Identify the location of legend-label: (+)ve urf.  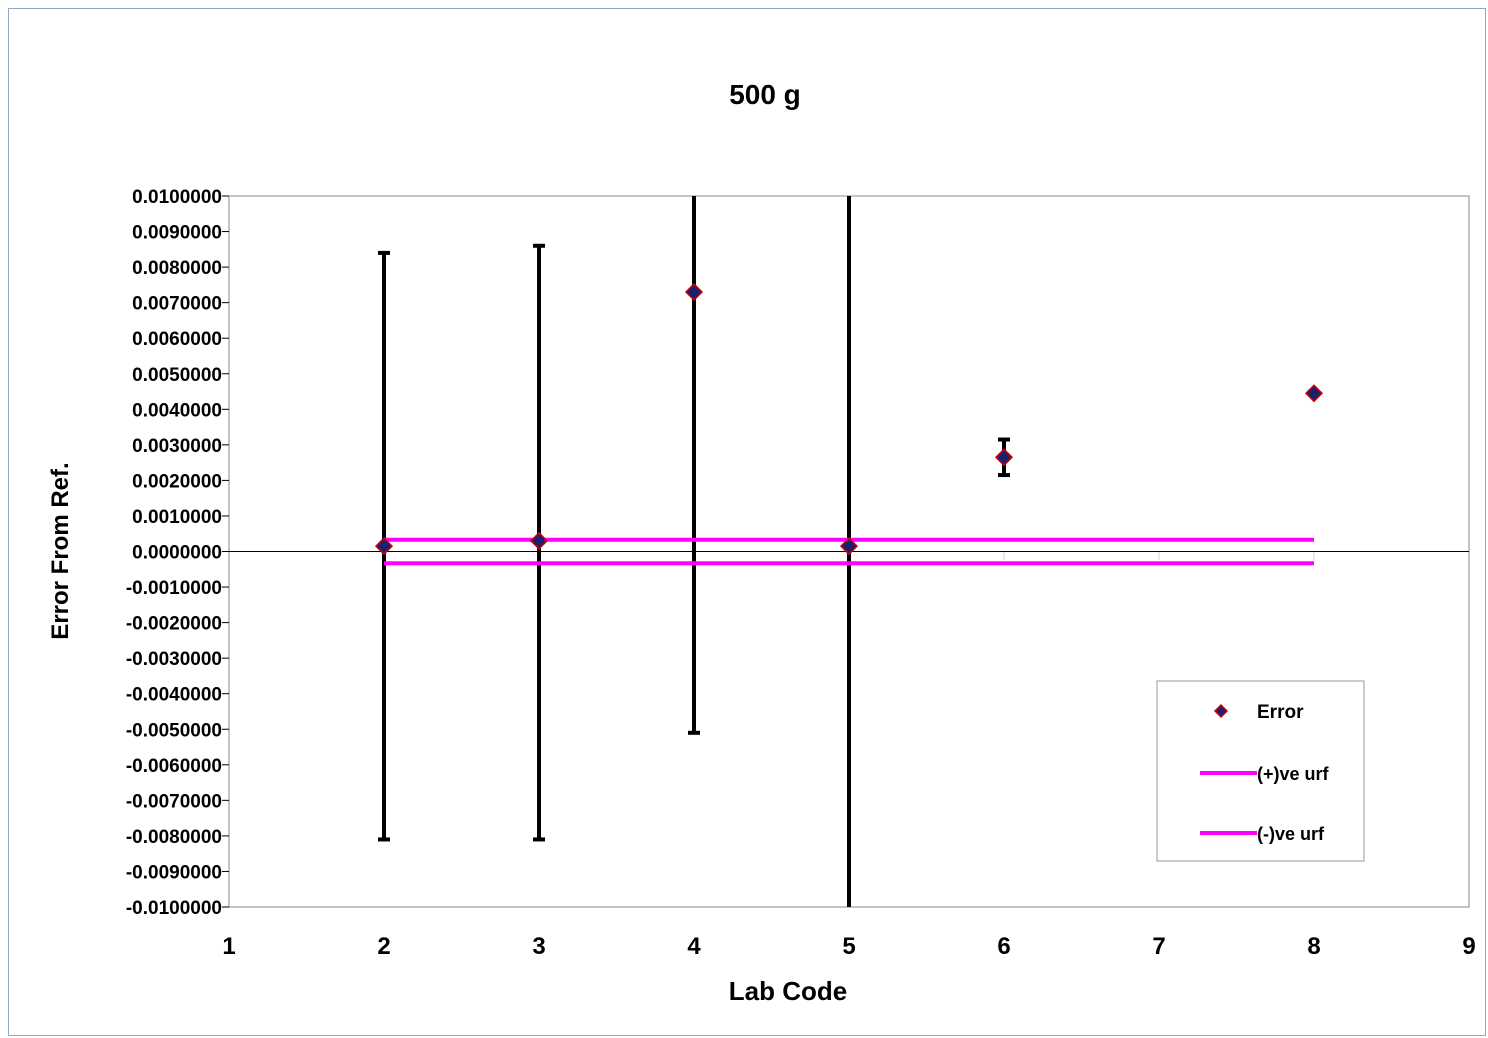
(1293, 774).